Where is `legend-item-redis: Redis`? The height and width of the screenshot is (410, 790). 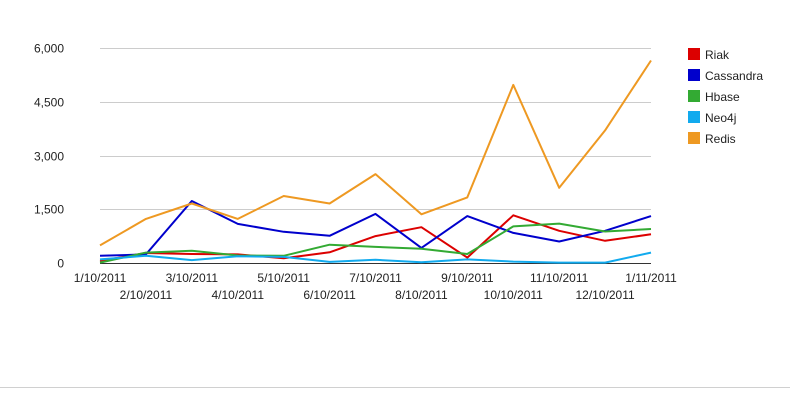
legend-item-redis: Redis is located at coordinates (712, 139).